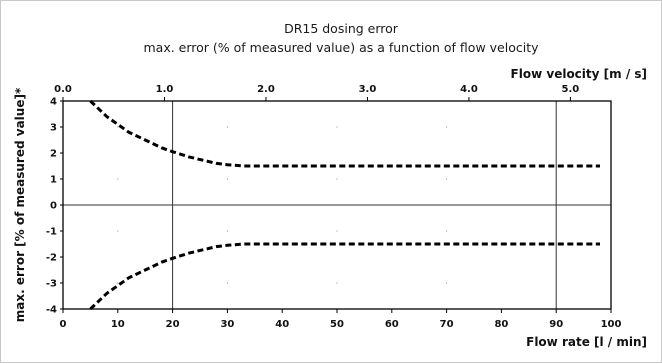 The image size is (662, 364). What do you see at coordinates (63, 89) in the screenshot?
I see `x2-tick-label: 0.0` at bounding box center [63, 89].